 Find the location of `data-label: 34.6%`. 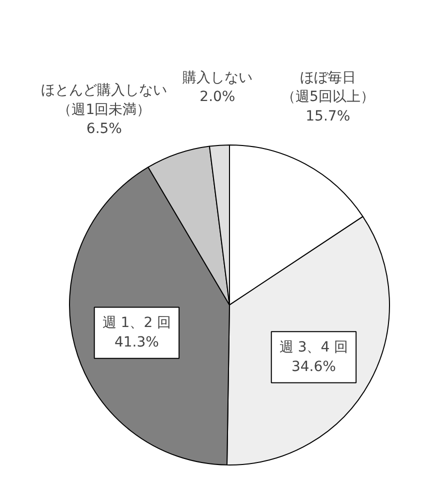

data-label: 34.6% is located at coordinates (313, 366).